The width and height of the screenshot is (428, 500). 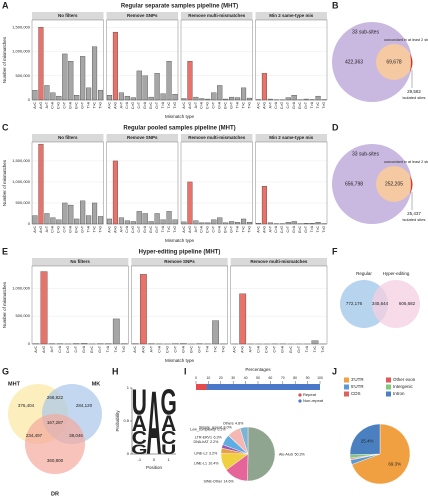 What do you see at coordinates (168, 449) in the screenshot?
I see `logo-letter: U` at bounding box center [168, 449].